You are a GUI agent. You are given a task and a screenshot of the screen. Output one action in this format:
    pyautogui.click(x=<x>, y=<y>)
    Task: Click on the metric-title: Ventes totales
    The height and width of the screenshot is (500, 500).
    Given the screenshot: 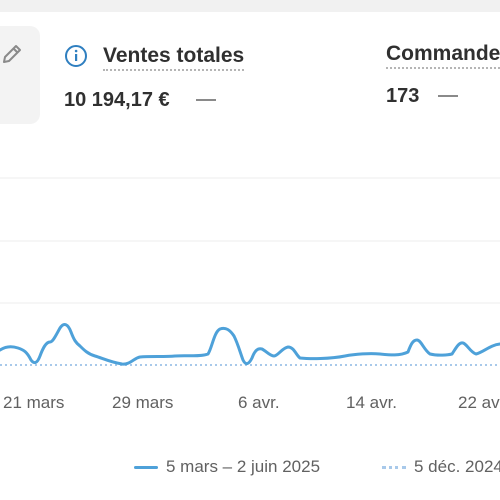 What is the action you would take?
    pyautogui.click(x=174, y=57)
    